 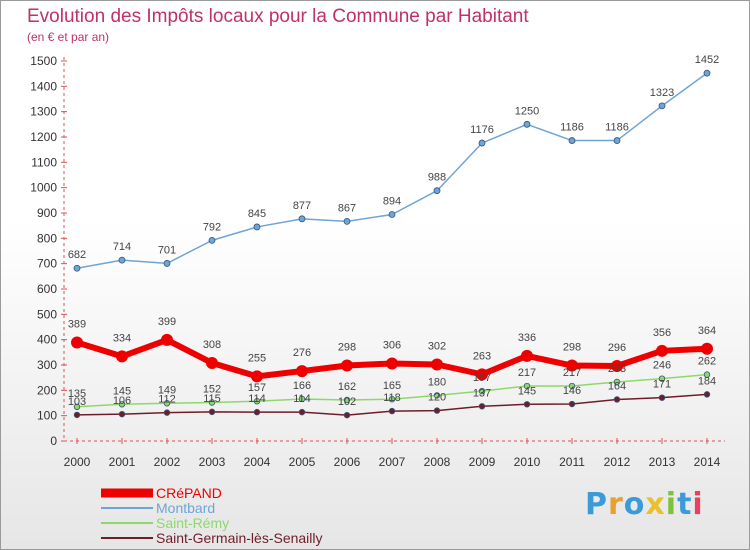 I want to click on y-tick-label: 900, so click(x=47, y=213).